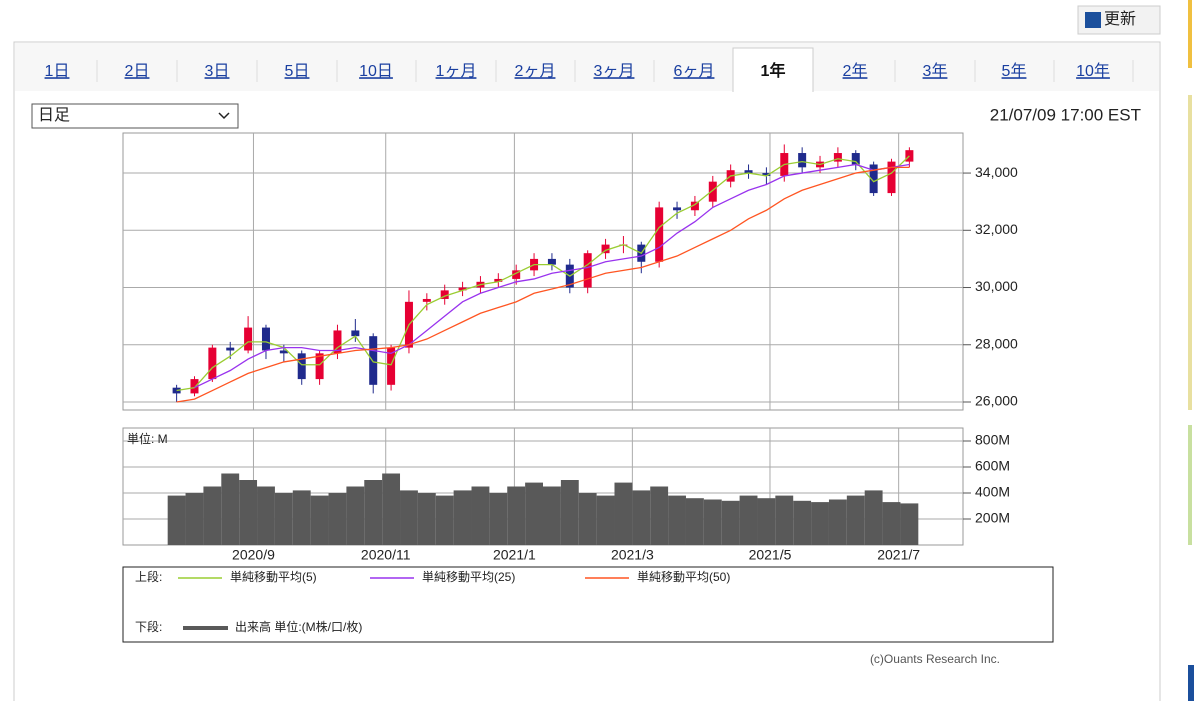 Image resolution: width=1200 pixels, height=701 pixels. I want to click on timestamp: 21/07/09 17:00 EST, so click(1065, 114).